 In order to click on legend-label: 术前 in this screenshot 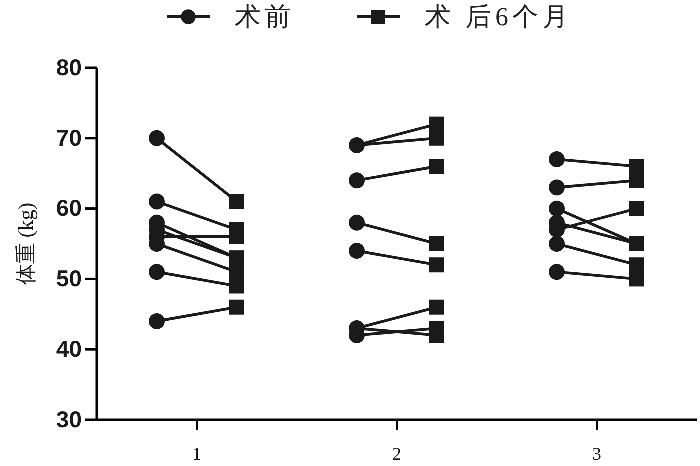, I will do `click(265, 17)`.